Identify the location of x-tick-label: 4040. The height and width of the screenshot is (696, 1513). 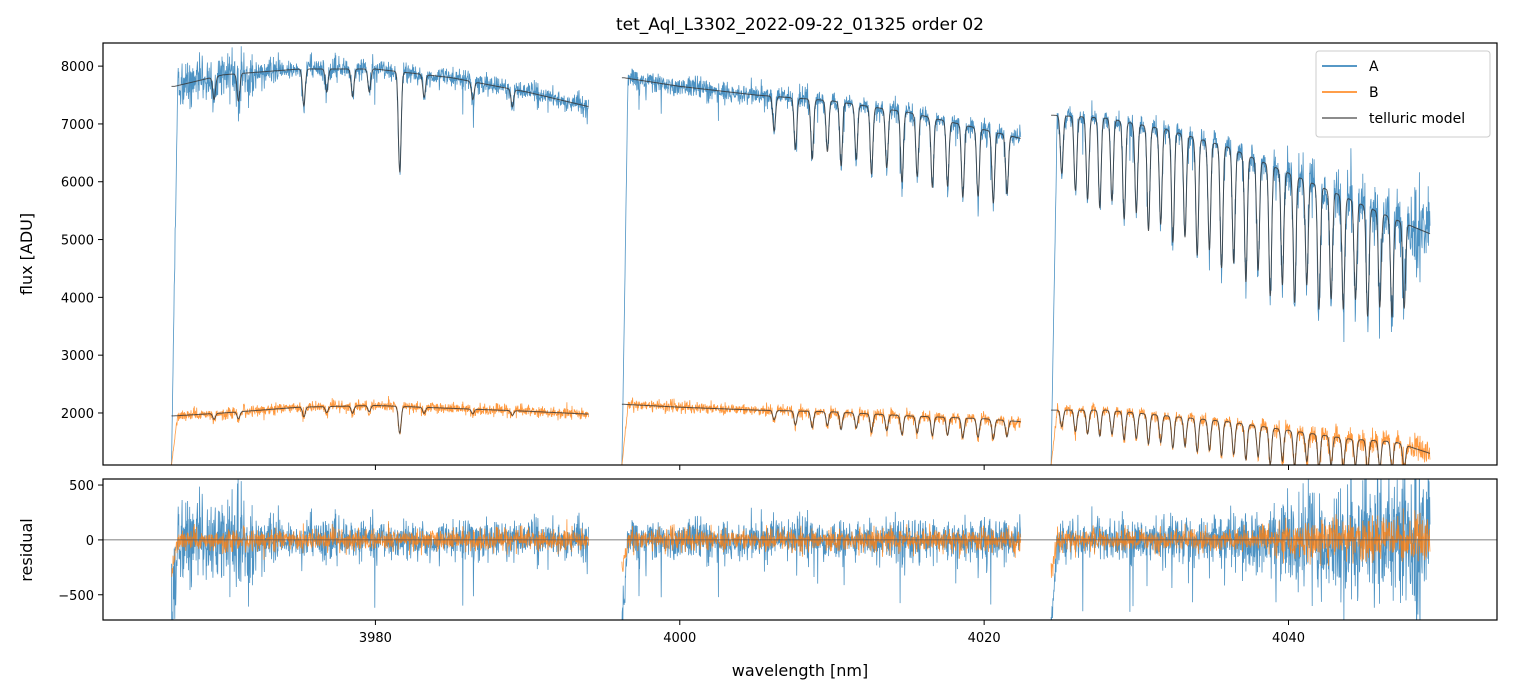
(1288, 638).